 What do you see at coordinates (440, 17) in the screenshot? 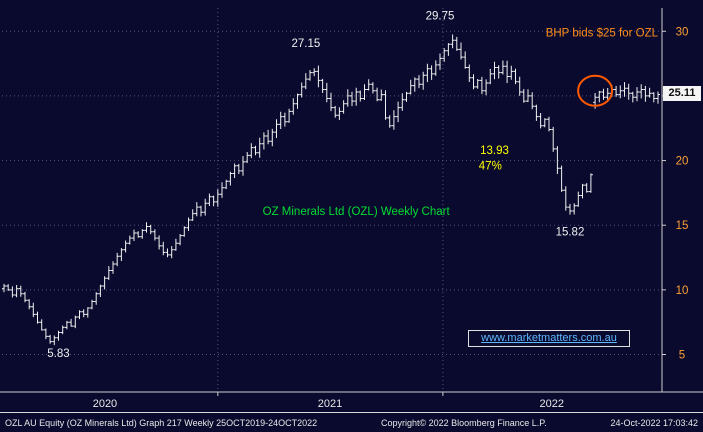
I see `annotation-peak-2022: 29.75` at bounding box center [440, 17].